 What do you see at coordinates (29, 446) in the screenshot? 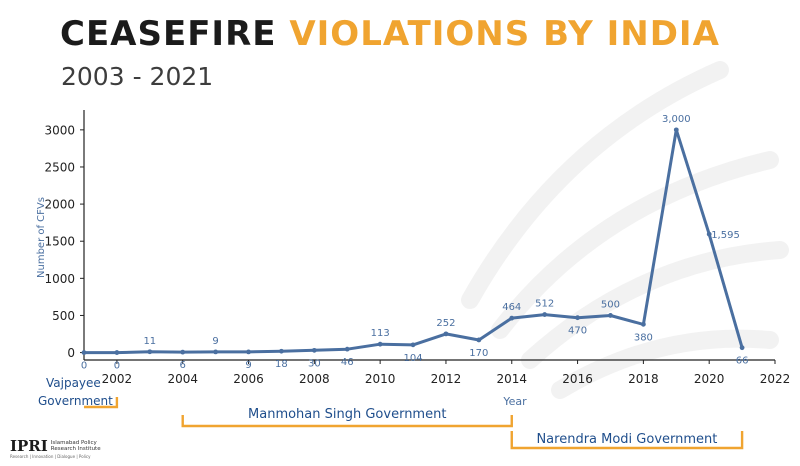
I see `logo-brand: IPRI` at bounding box center [29, 446].